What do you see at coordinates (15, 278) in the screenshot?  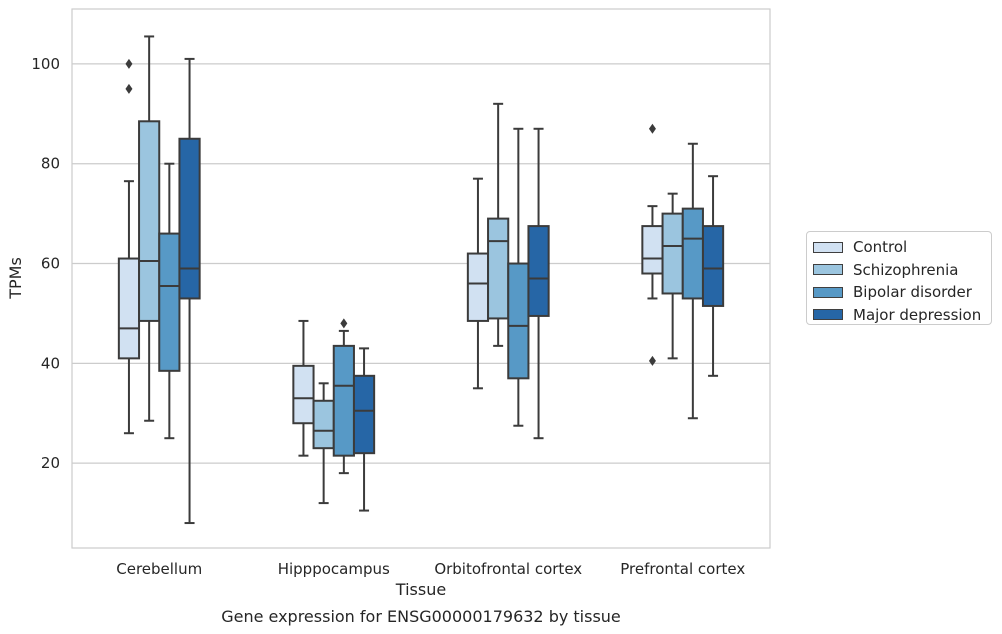 I see `y-axis-label: TPMs` at bounding box center [15, 278].